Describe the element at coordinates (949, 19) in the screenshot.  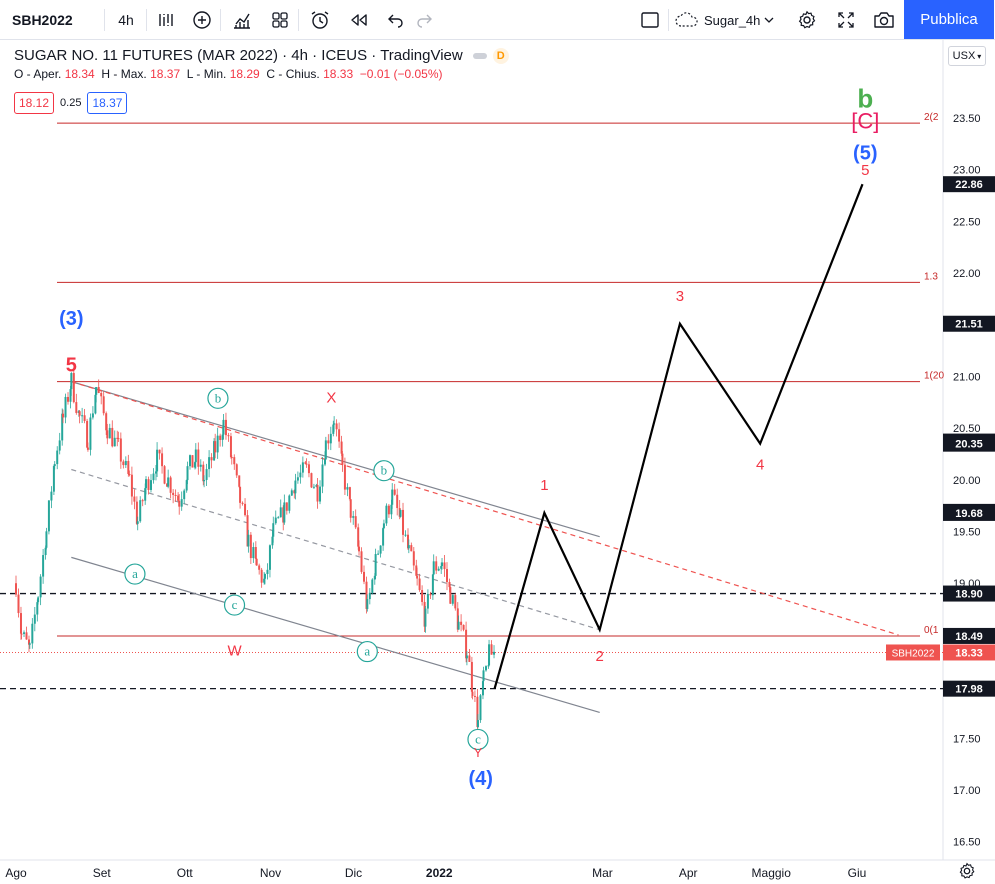
I see `publish-button: Pubblica` at that location.